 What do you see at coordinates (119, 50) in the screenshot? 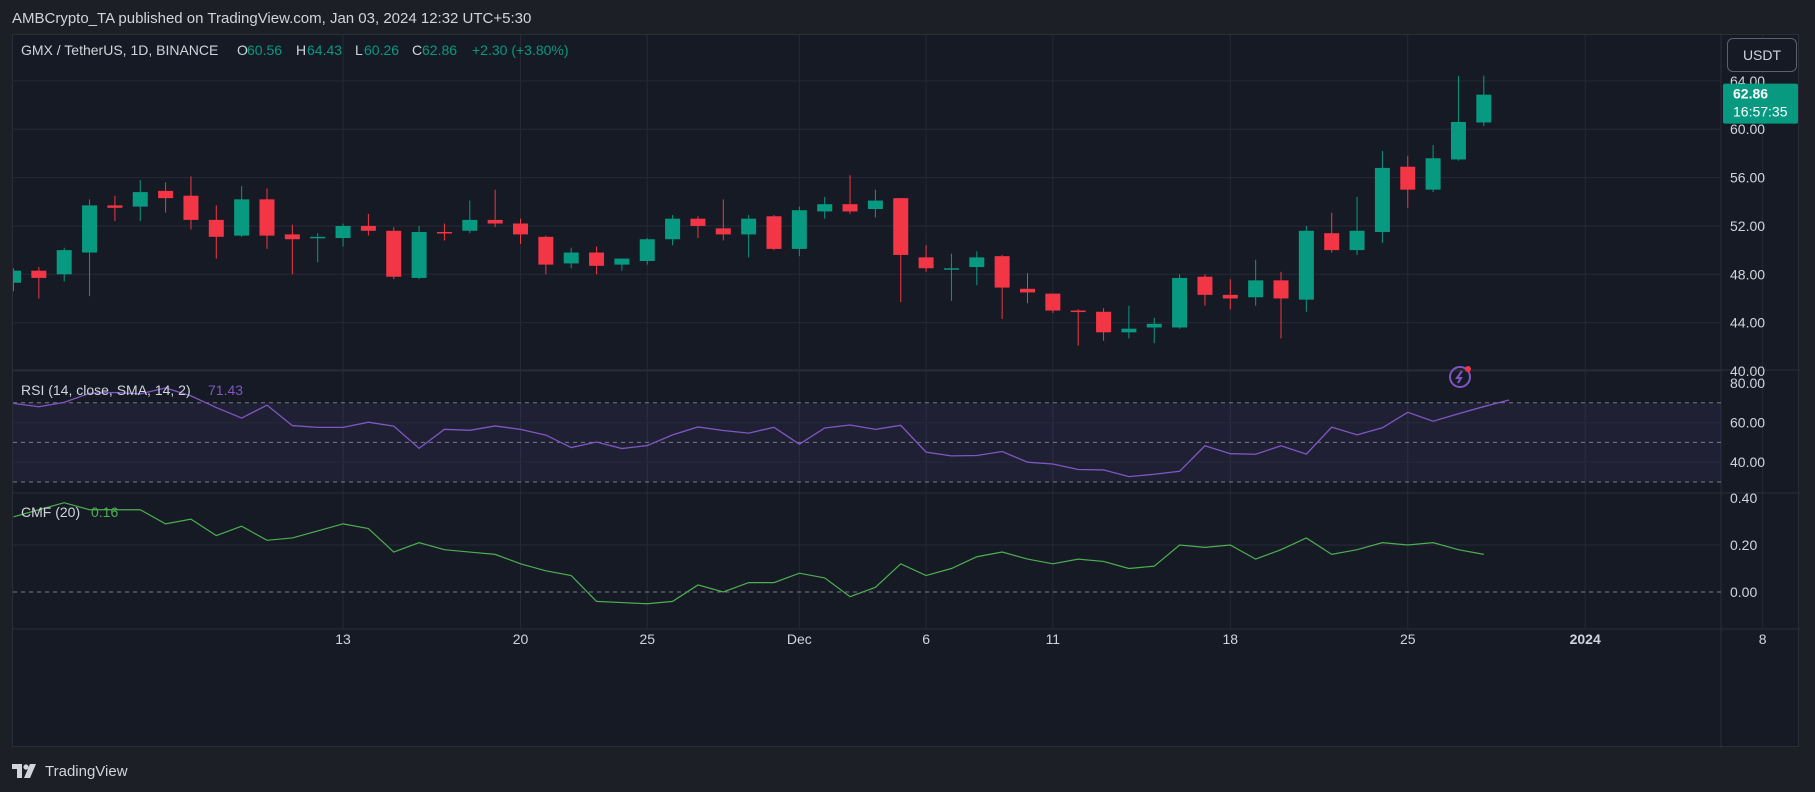
I see `symbol-label: GMX / TetherUS, 1D, BINANCE` at bounding box center [119, 50].